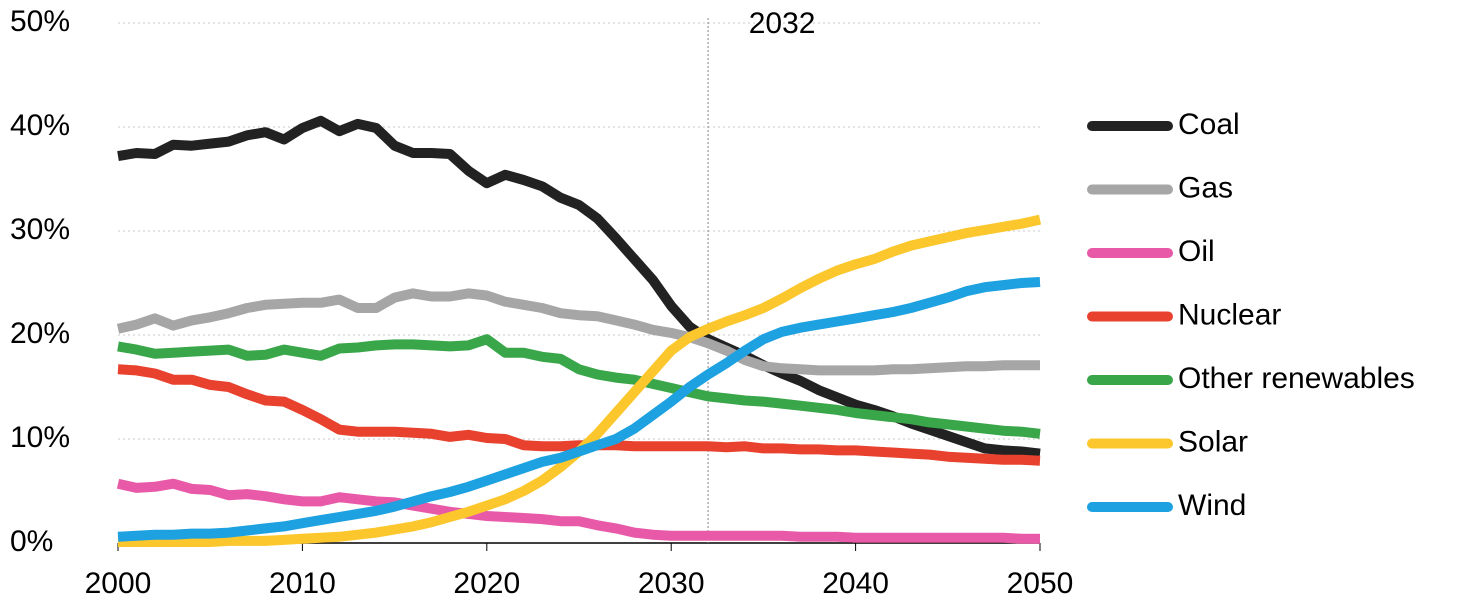  Describe the element at coordinates (118, 583) in the screenshot. I see `x-tick-label: 2000` at that location.